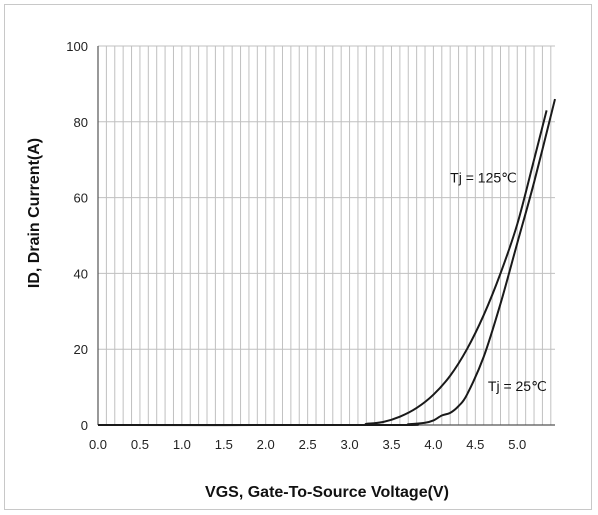 The width and height of the screenshot is (598, 515). I want to click on x-tick-label: 5.0, so click(517, 444).